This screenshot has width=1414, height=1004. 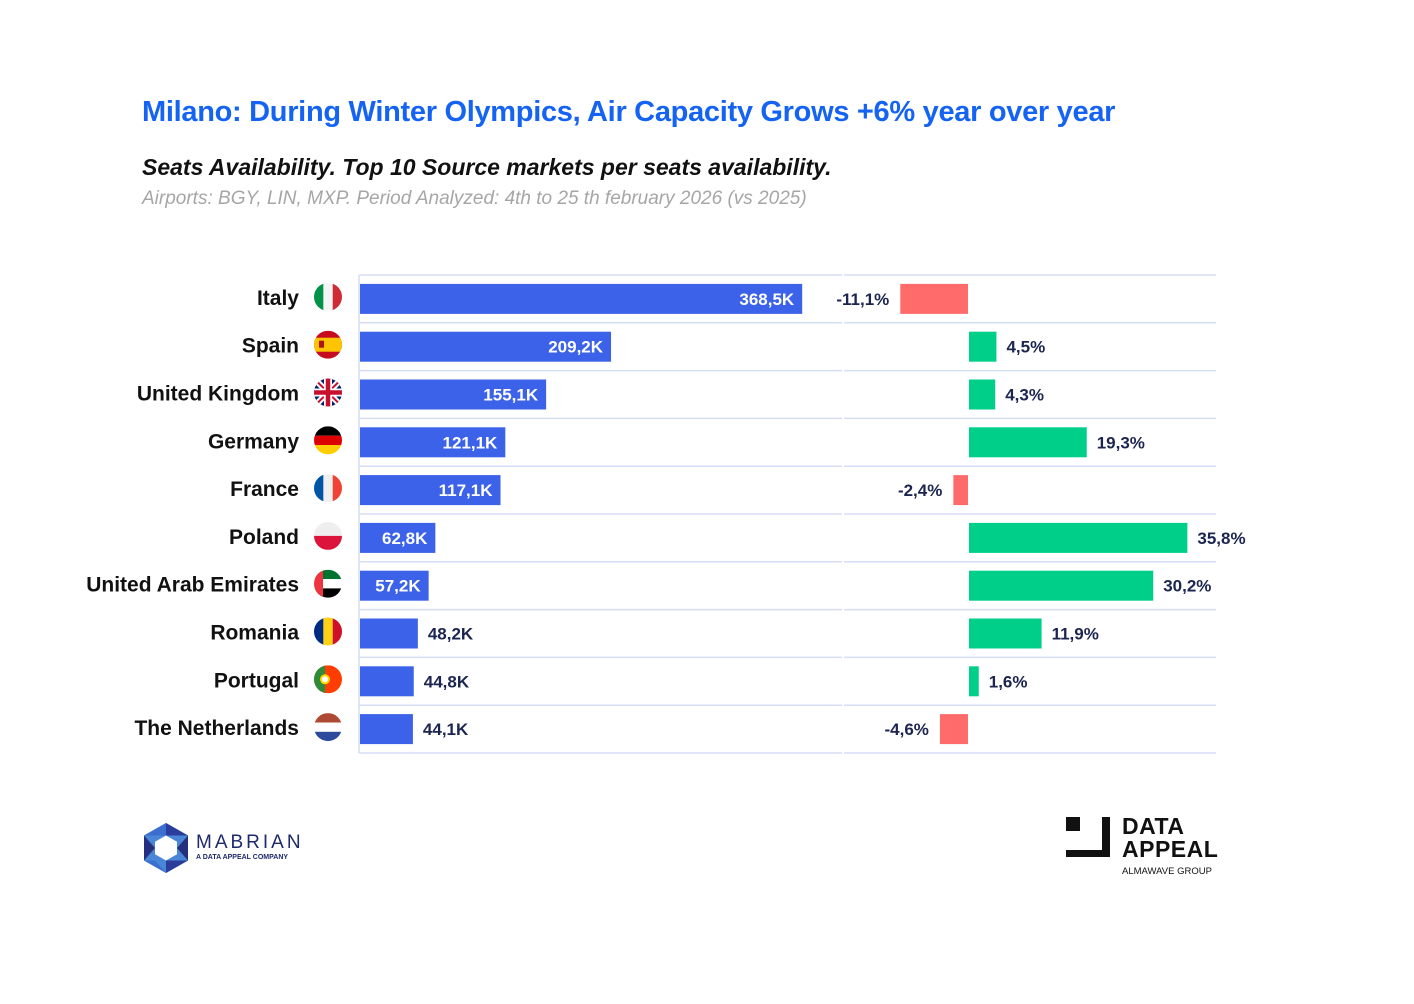 I want to click on seats-value-label: 121,1K, so click(x=470, y=442).